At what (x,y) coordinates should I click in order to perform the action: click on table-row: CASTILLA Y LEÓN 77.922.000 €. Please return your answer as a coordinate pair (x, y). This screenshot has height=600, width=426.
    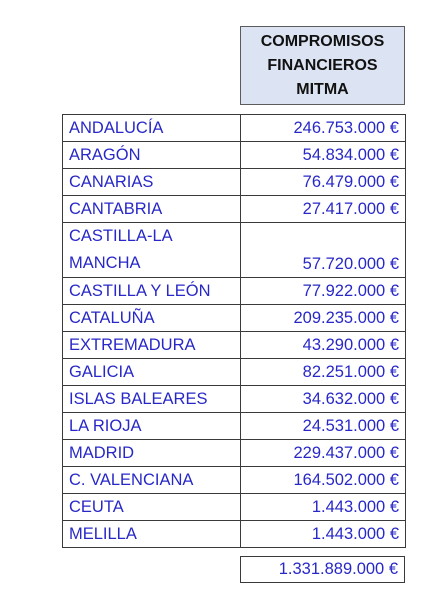
    Looking at the image, I should click on (234, 291).